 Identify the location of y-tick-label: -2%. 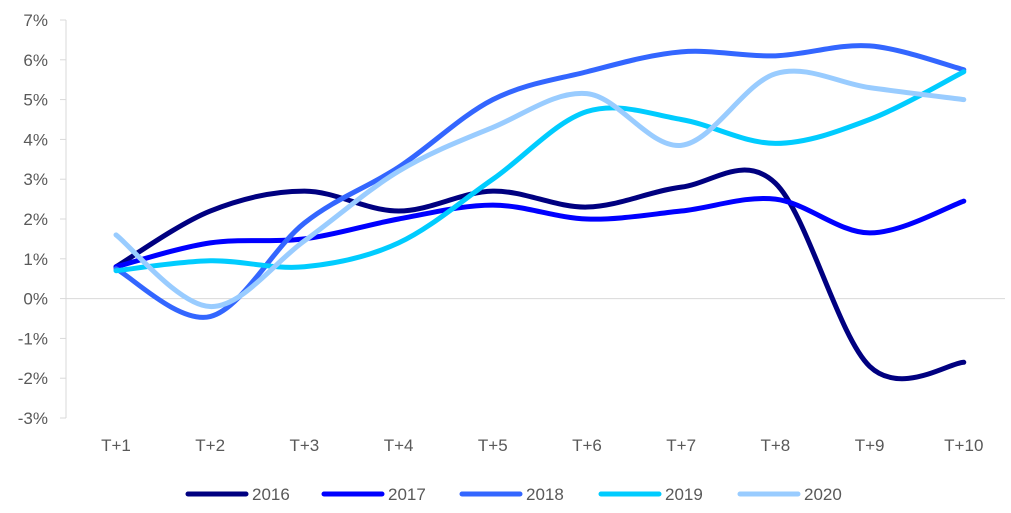
(33, 378).